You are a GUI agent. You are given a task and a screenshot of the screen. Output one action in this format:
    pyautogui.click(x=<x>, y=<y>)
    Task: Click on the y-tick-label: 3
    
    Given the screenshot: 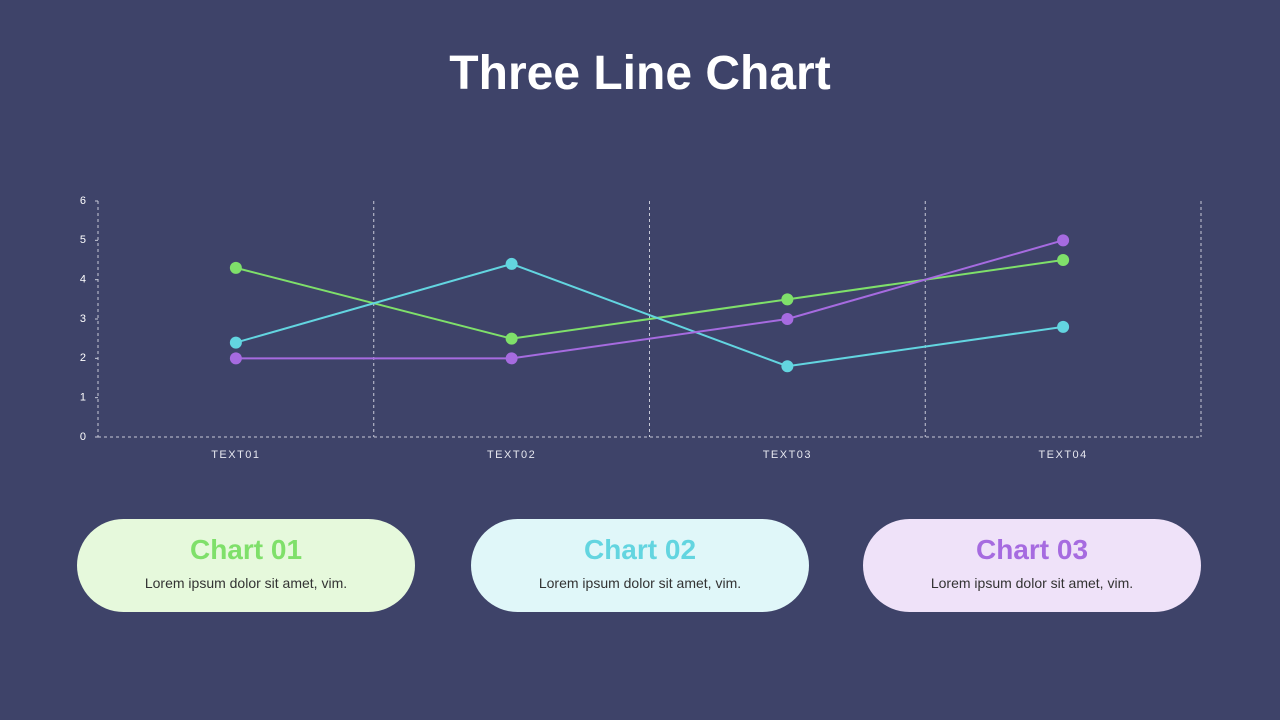 What is the action you would take?
    pyautogui.click(x=83, y=319)
    